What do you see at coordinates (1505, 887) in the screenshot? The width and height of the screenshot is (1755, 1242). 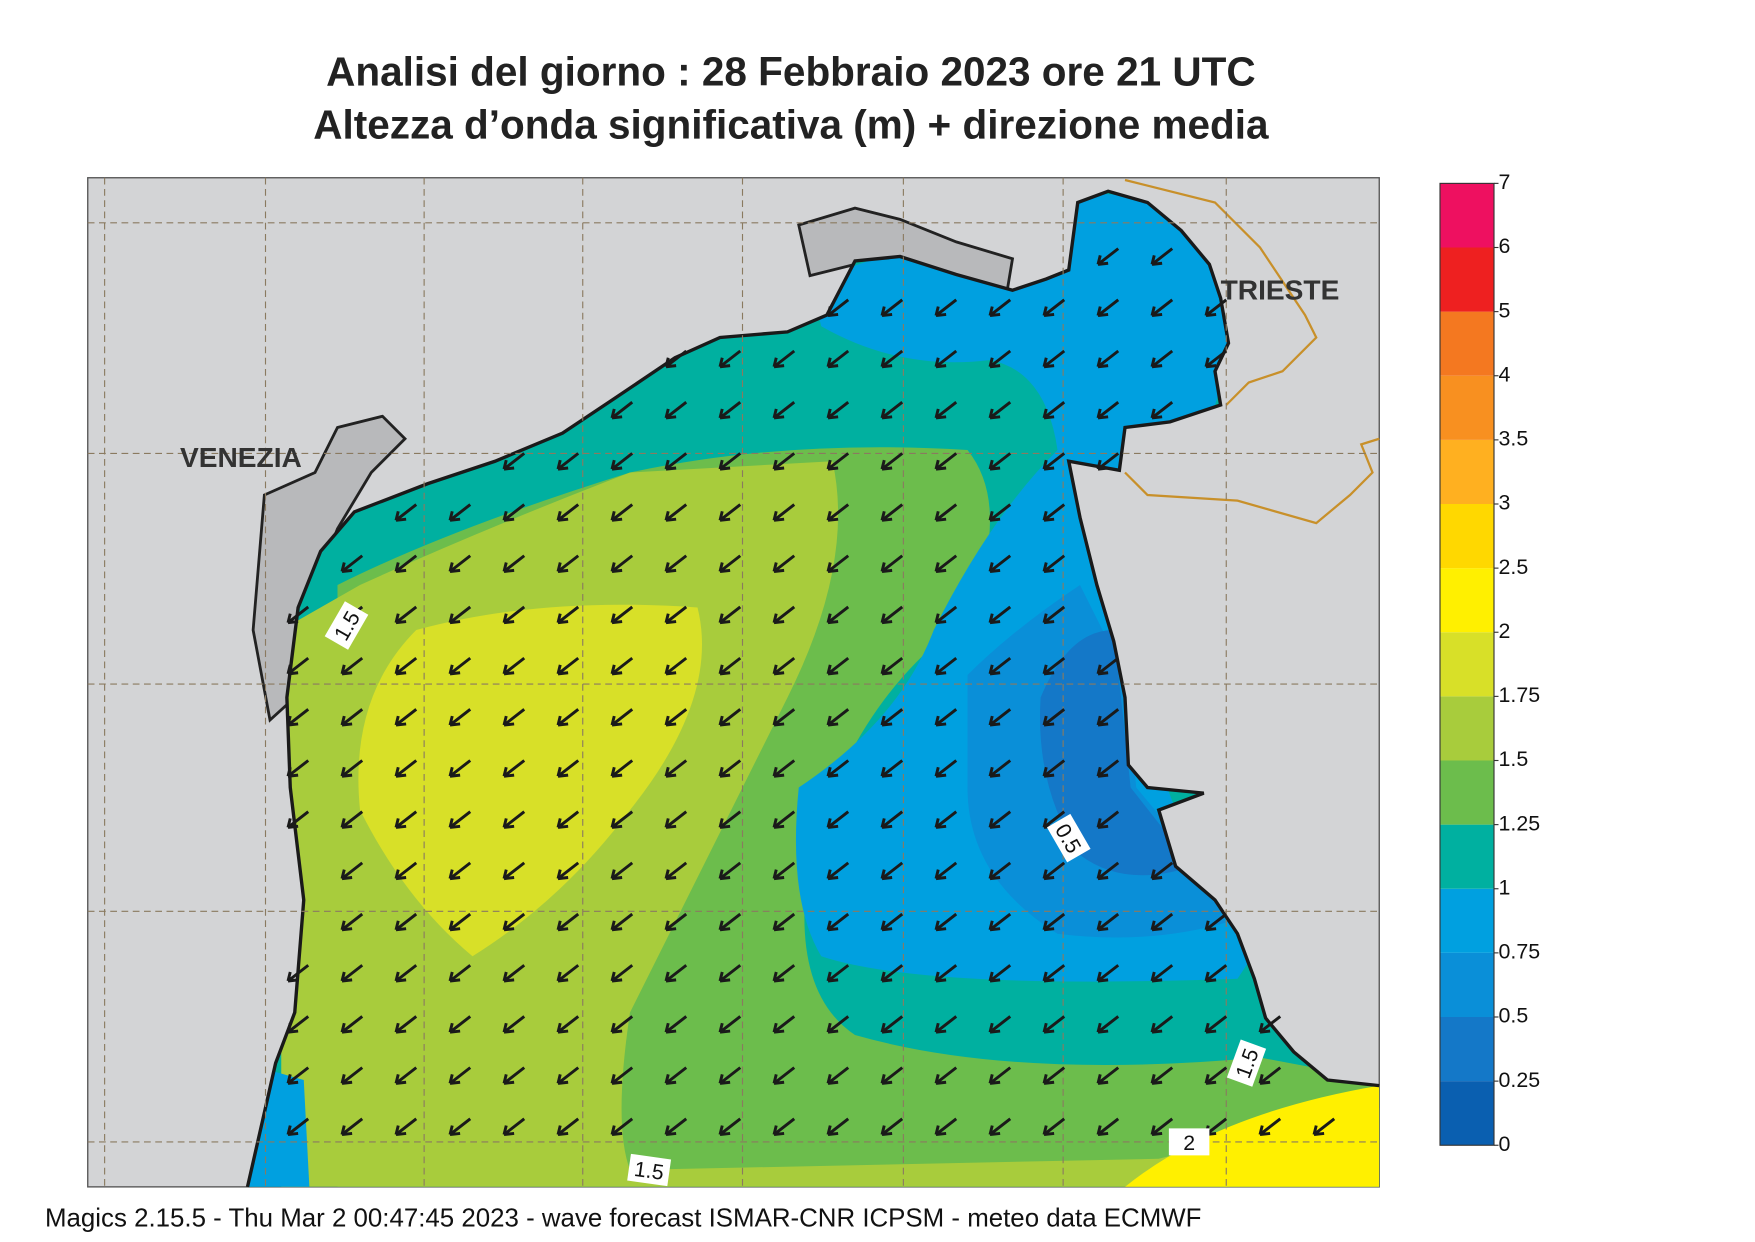 I see `colorbar-label: 1` at bounding box center [1505, 887].